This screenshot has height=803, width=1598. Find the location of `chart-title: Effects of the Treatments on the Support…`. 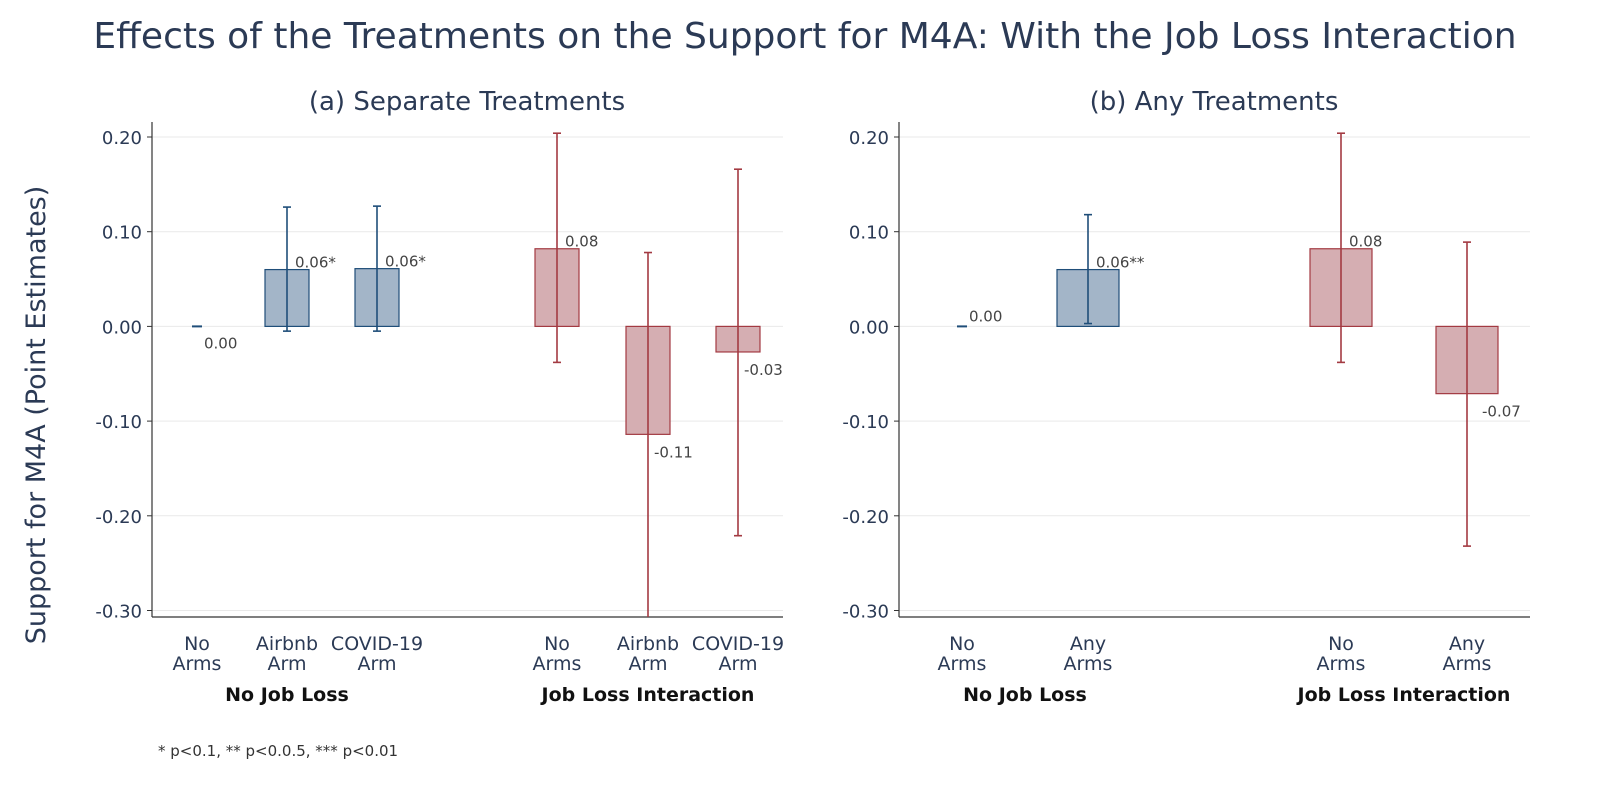

chart-title: Effects of the Treatments on the Support… is located at coordinates (804, 36).